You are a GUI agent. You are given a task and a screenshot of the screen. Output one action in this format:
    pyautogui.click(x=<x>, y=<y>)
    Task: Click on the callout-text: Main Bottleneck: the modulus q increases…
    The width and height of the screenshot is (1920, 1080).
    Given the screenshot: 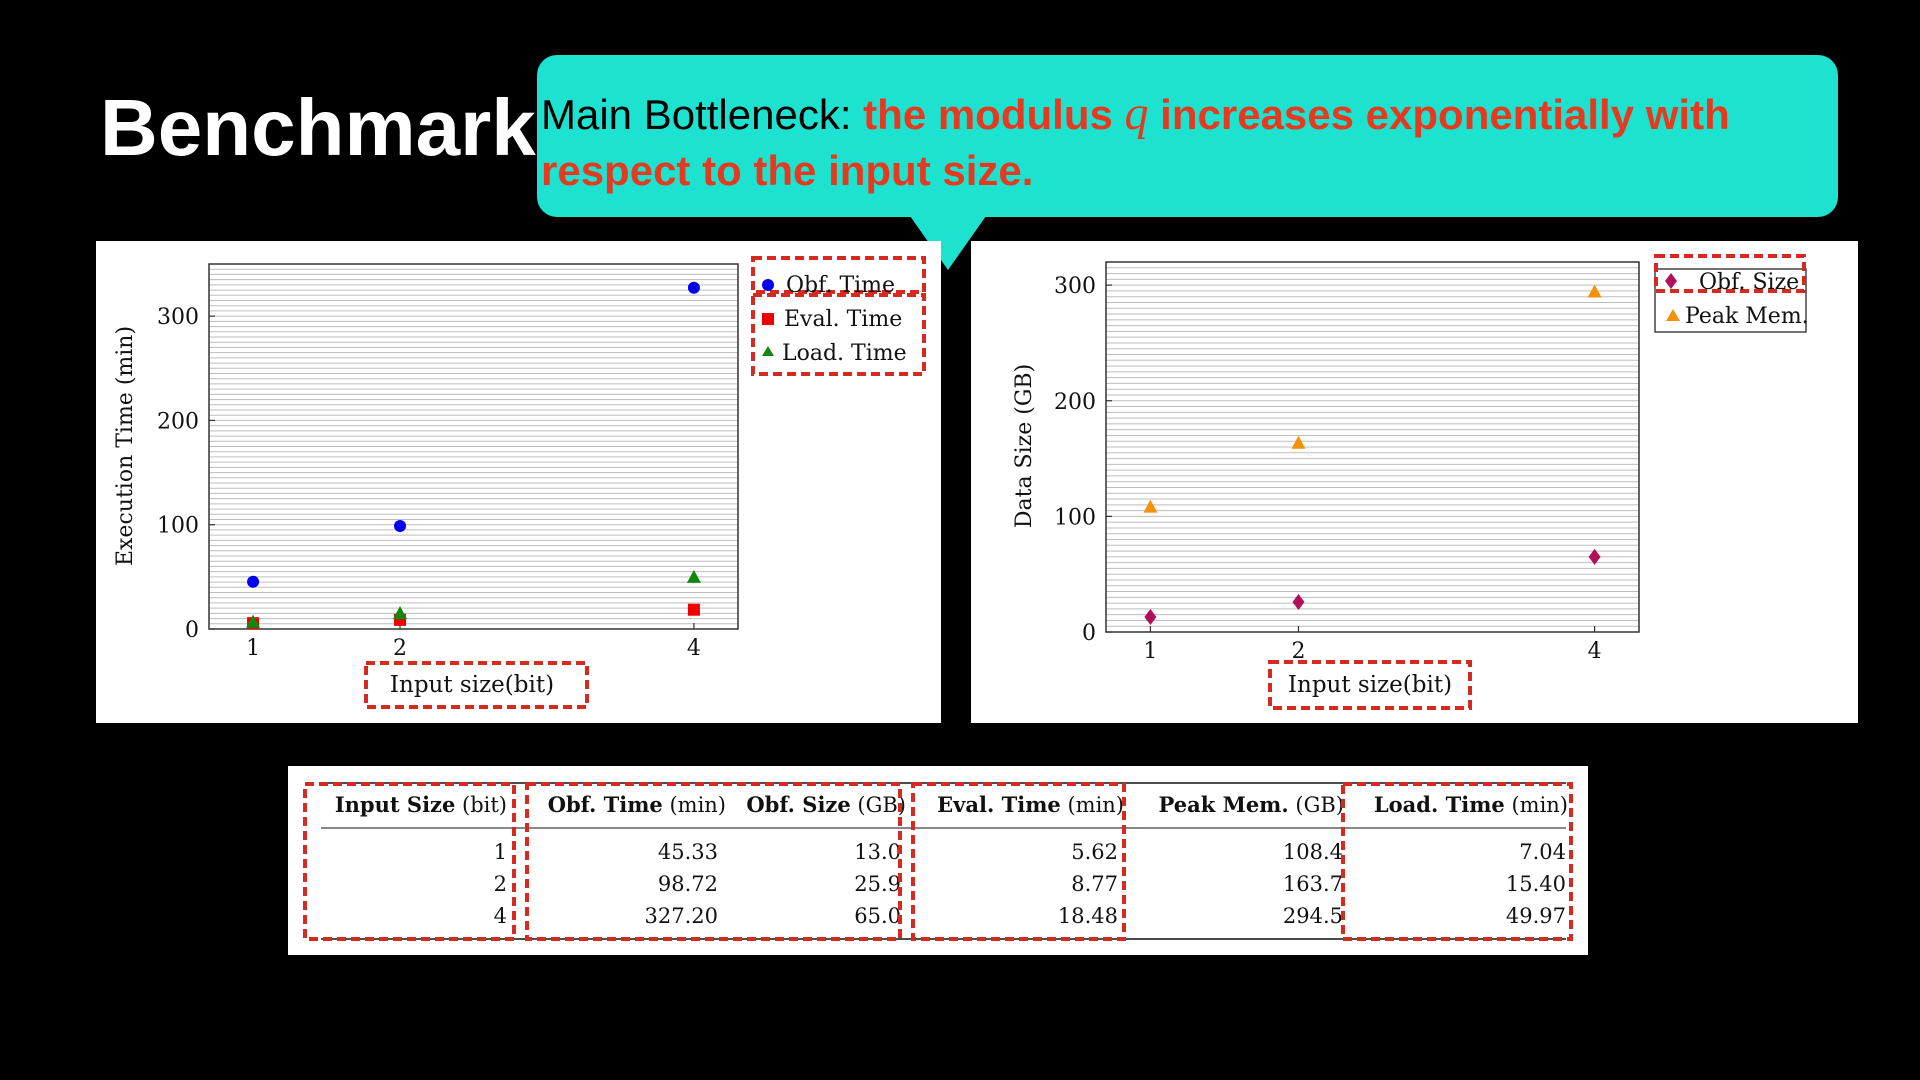 What is the action you would take?
    pyautogui.click(x=1186, y=142)
    